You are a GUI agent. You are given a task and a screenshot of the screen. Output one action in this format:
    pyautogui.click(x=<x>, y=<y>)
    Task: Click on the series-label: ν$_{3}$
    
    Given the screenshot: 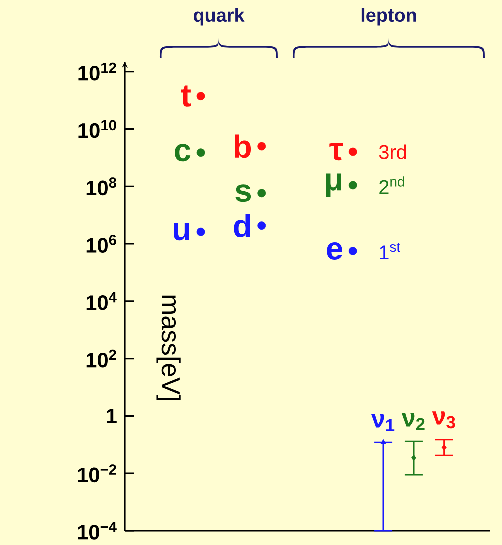 What is the action you would take?
    pyautogui.click(x=444, y=420)
    